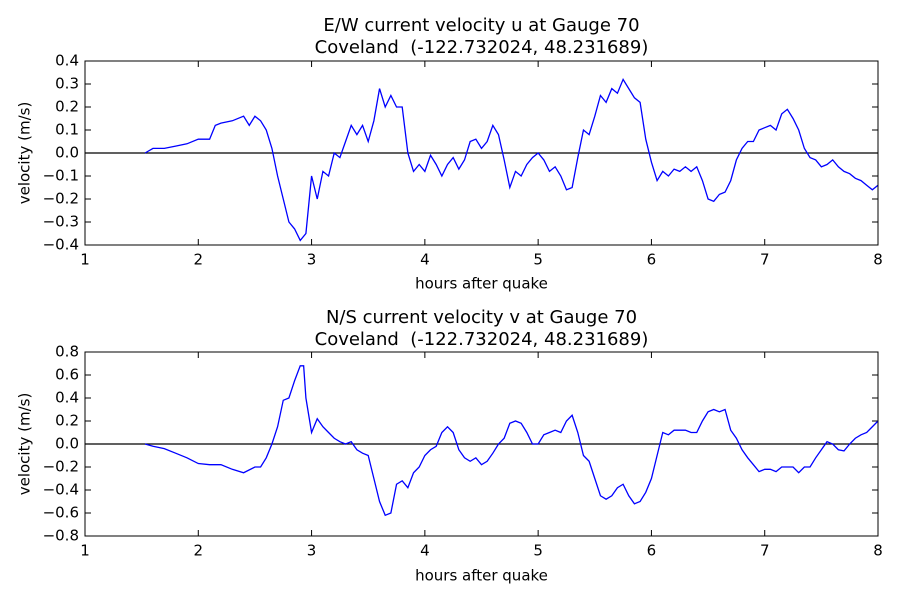  Describe the element at coordinates (67, 130) in the screenshot. I see `y-tick-label: 0.1` at that location.